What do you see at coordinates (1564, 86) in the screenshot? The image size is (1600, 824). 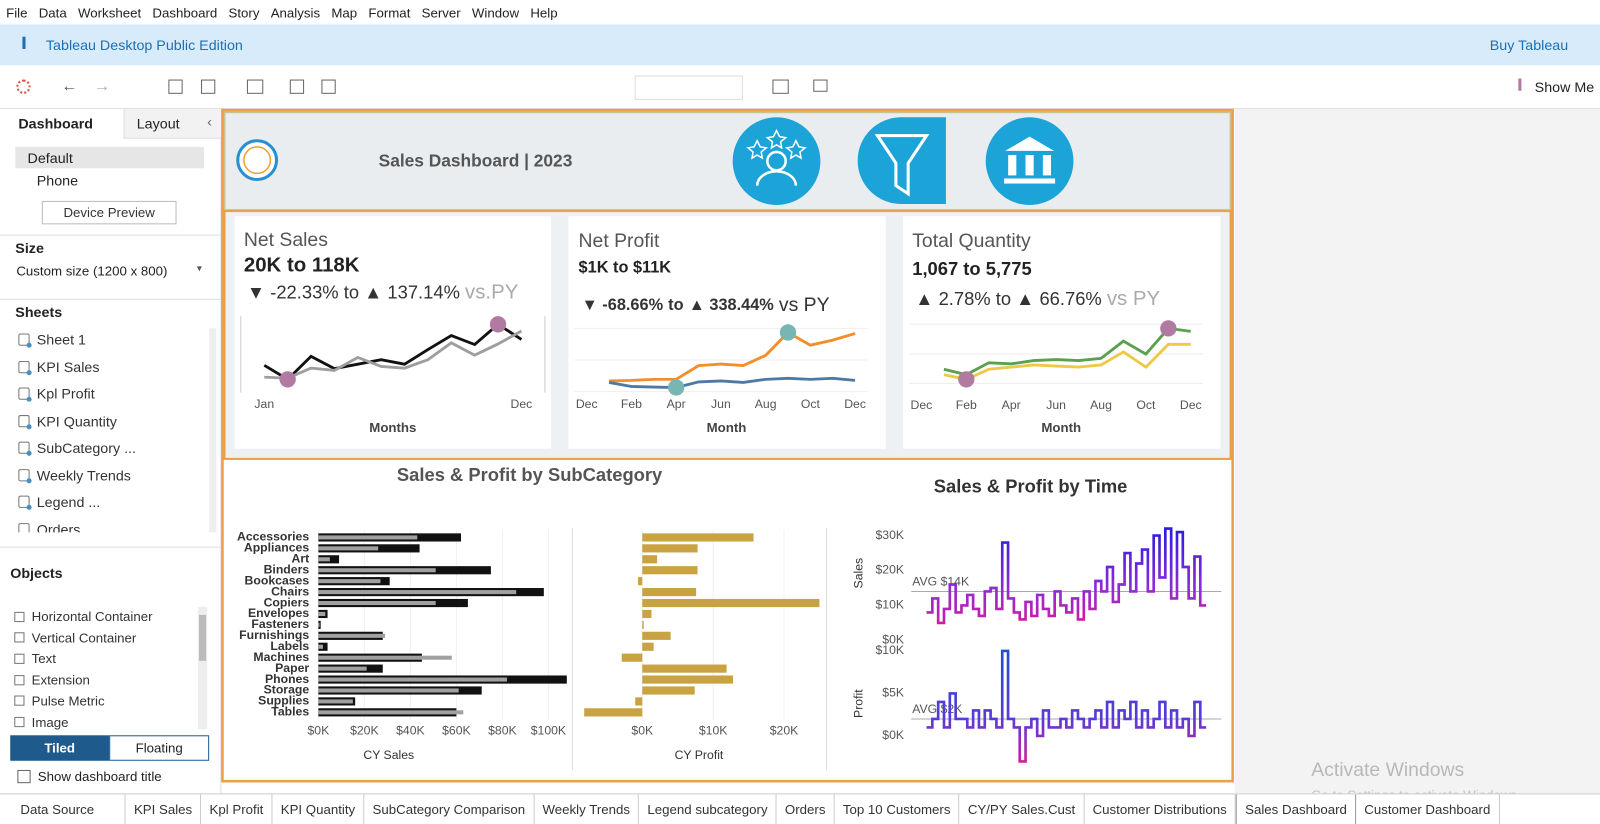 I see `show-me: Show Me` at bounding box center [1564, 86].